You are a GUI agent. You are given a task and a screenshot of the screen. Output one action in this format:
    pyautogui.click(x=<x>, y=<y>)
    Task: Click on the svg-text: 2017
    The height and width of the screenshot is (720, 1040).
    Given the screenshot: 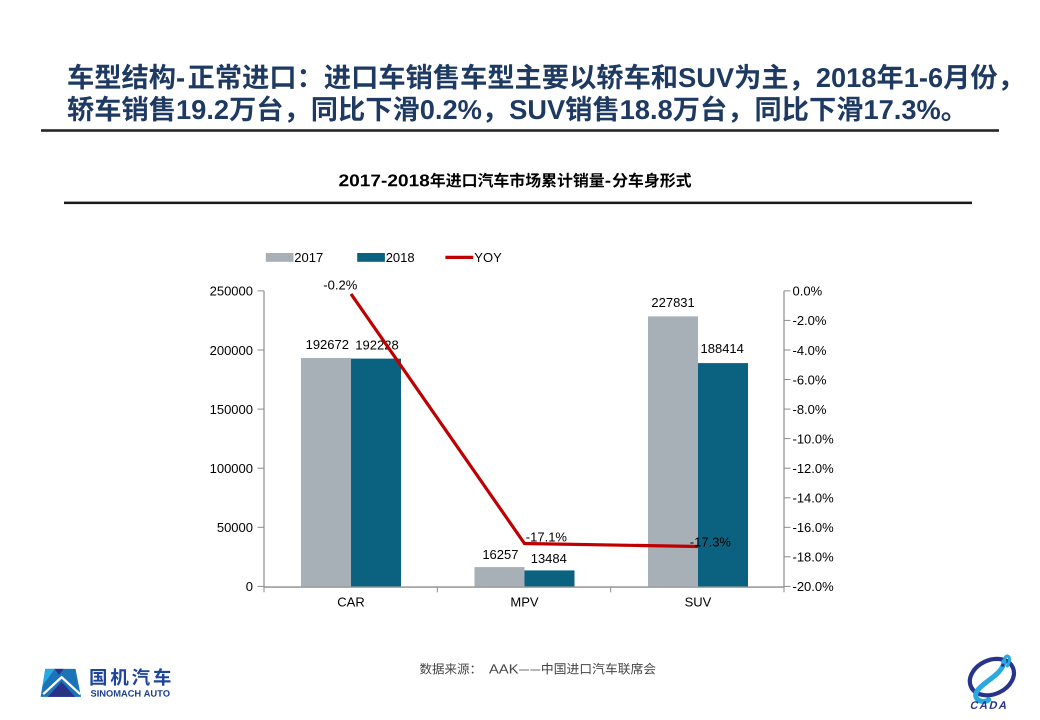 What is the action you would take?
    pyautogui.click(x=308, y=257)
    